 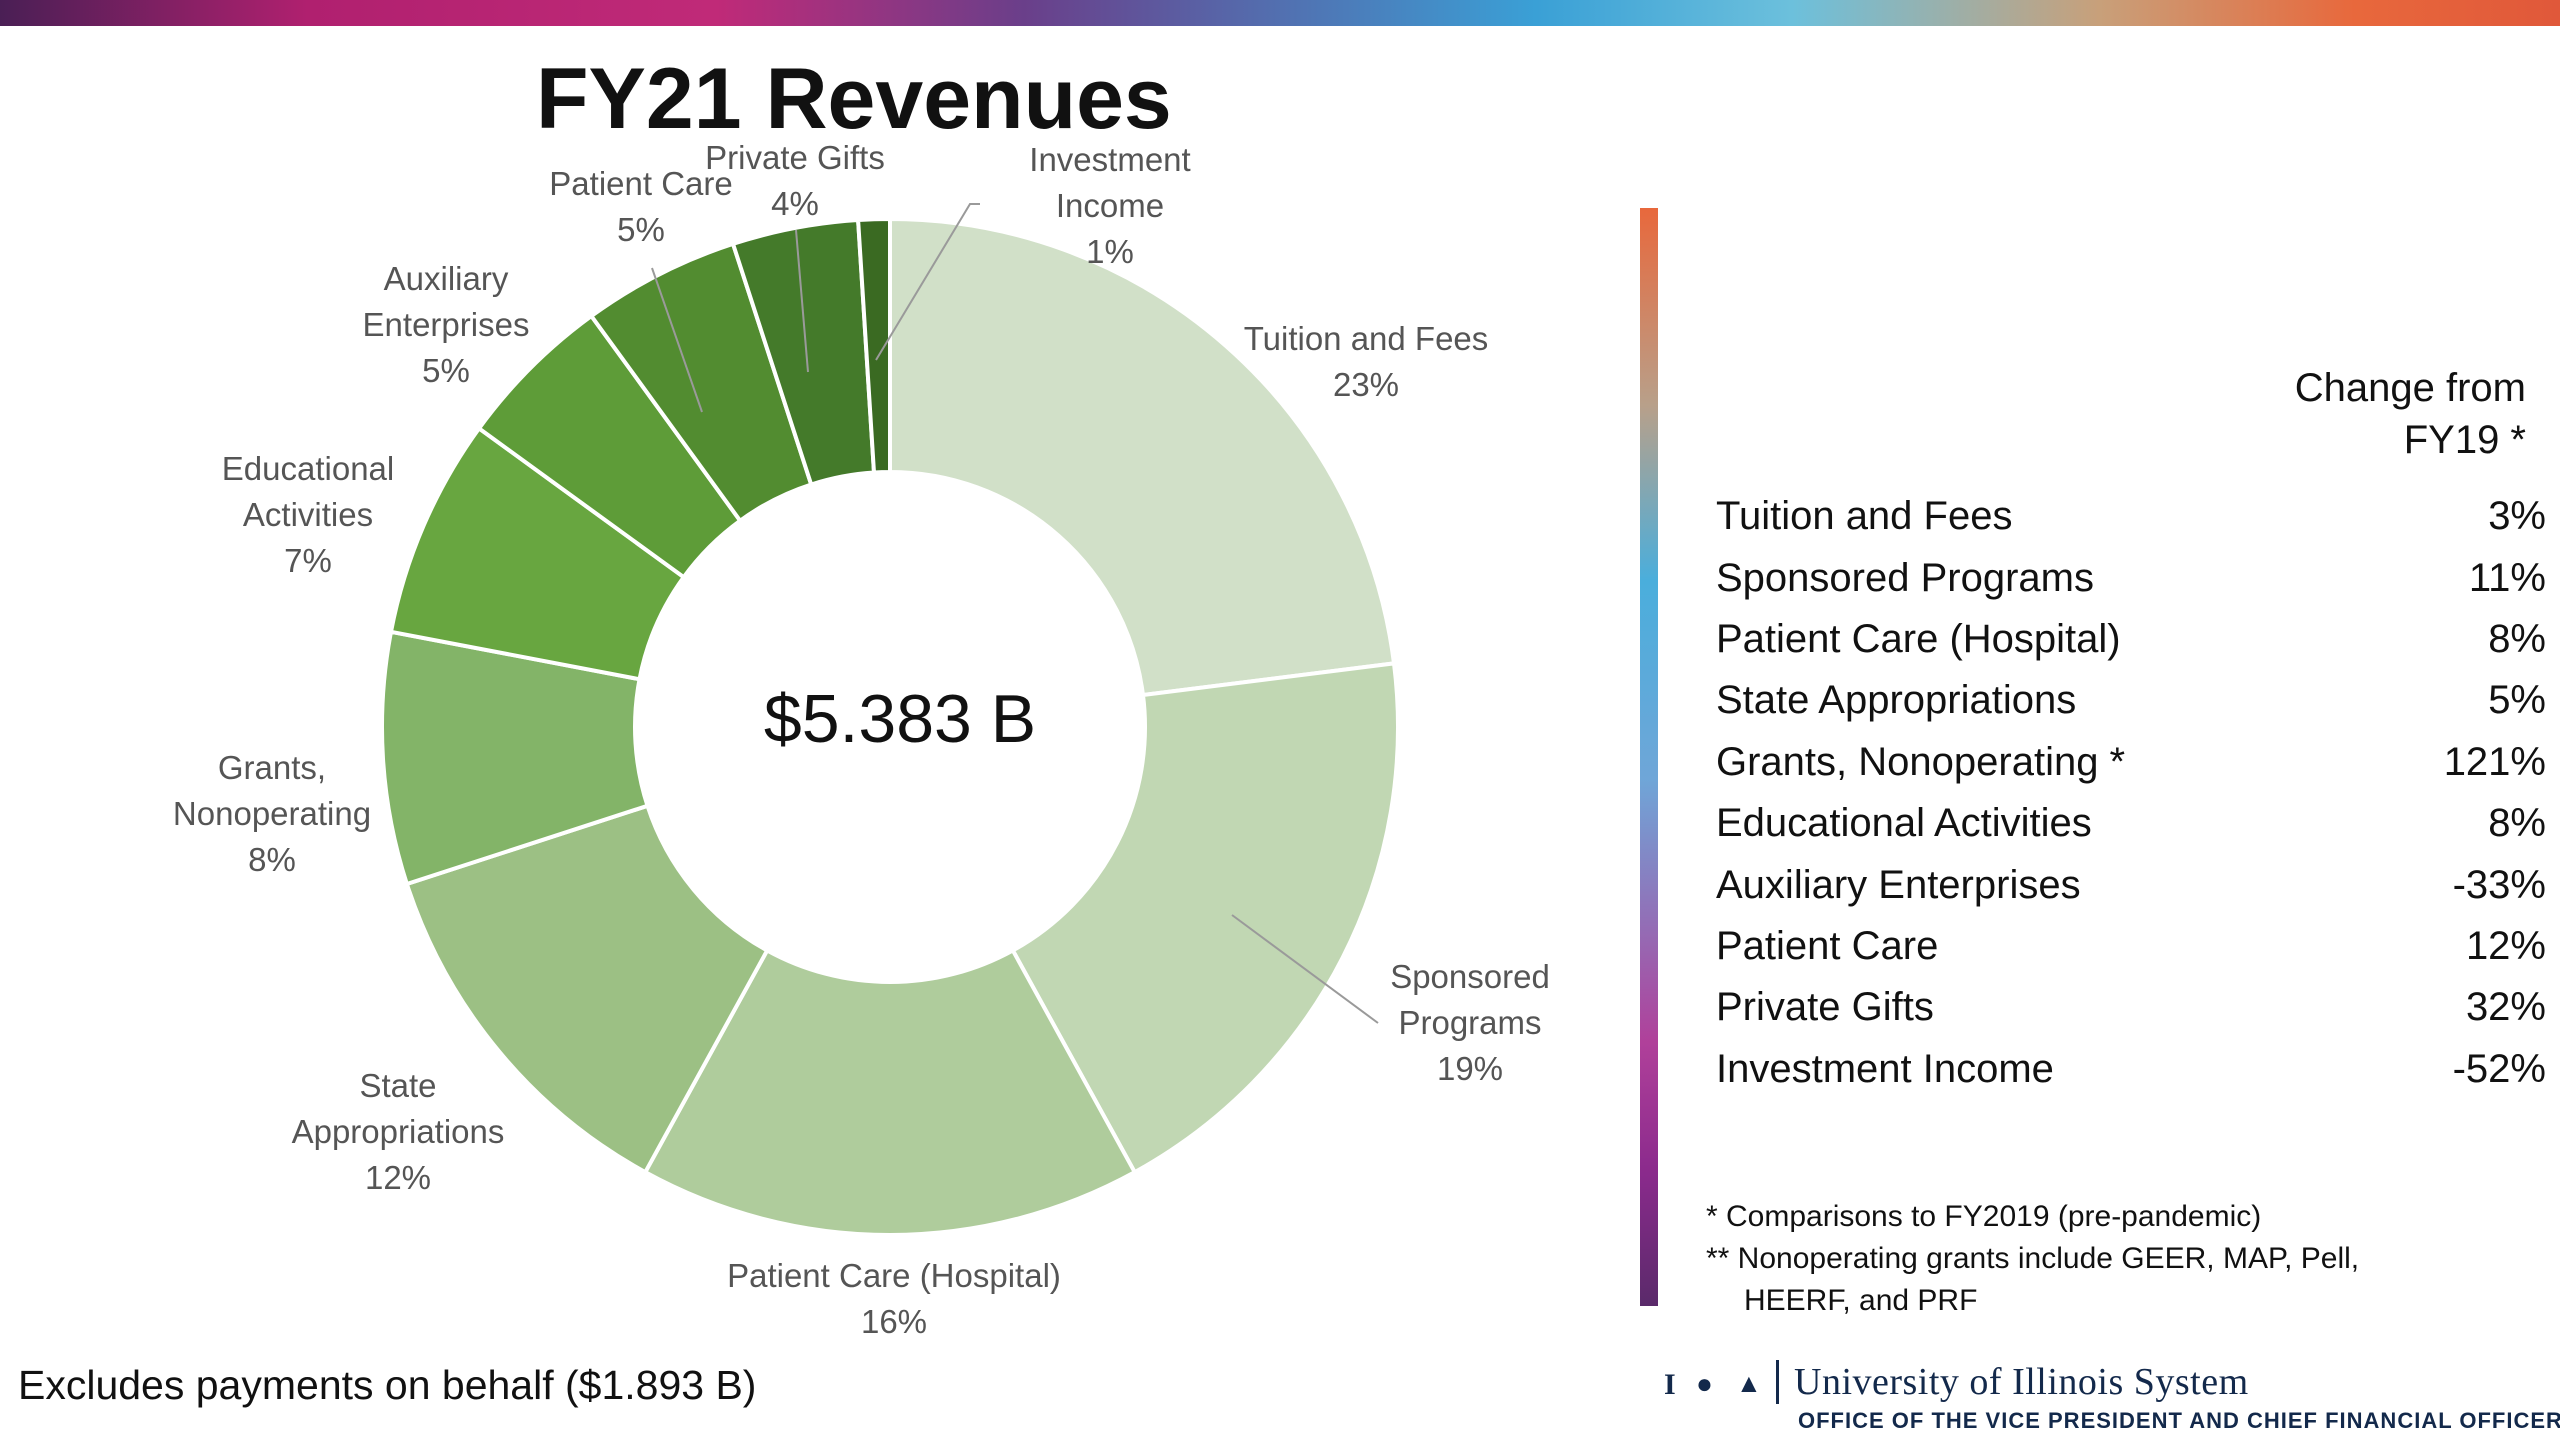 What do you see at coordinates (641, 206) in the screenshot?
I see `slice-label-patient-care: Patient Care 5%` at bounding box center [641, 206].